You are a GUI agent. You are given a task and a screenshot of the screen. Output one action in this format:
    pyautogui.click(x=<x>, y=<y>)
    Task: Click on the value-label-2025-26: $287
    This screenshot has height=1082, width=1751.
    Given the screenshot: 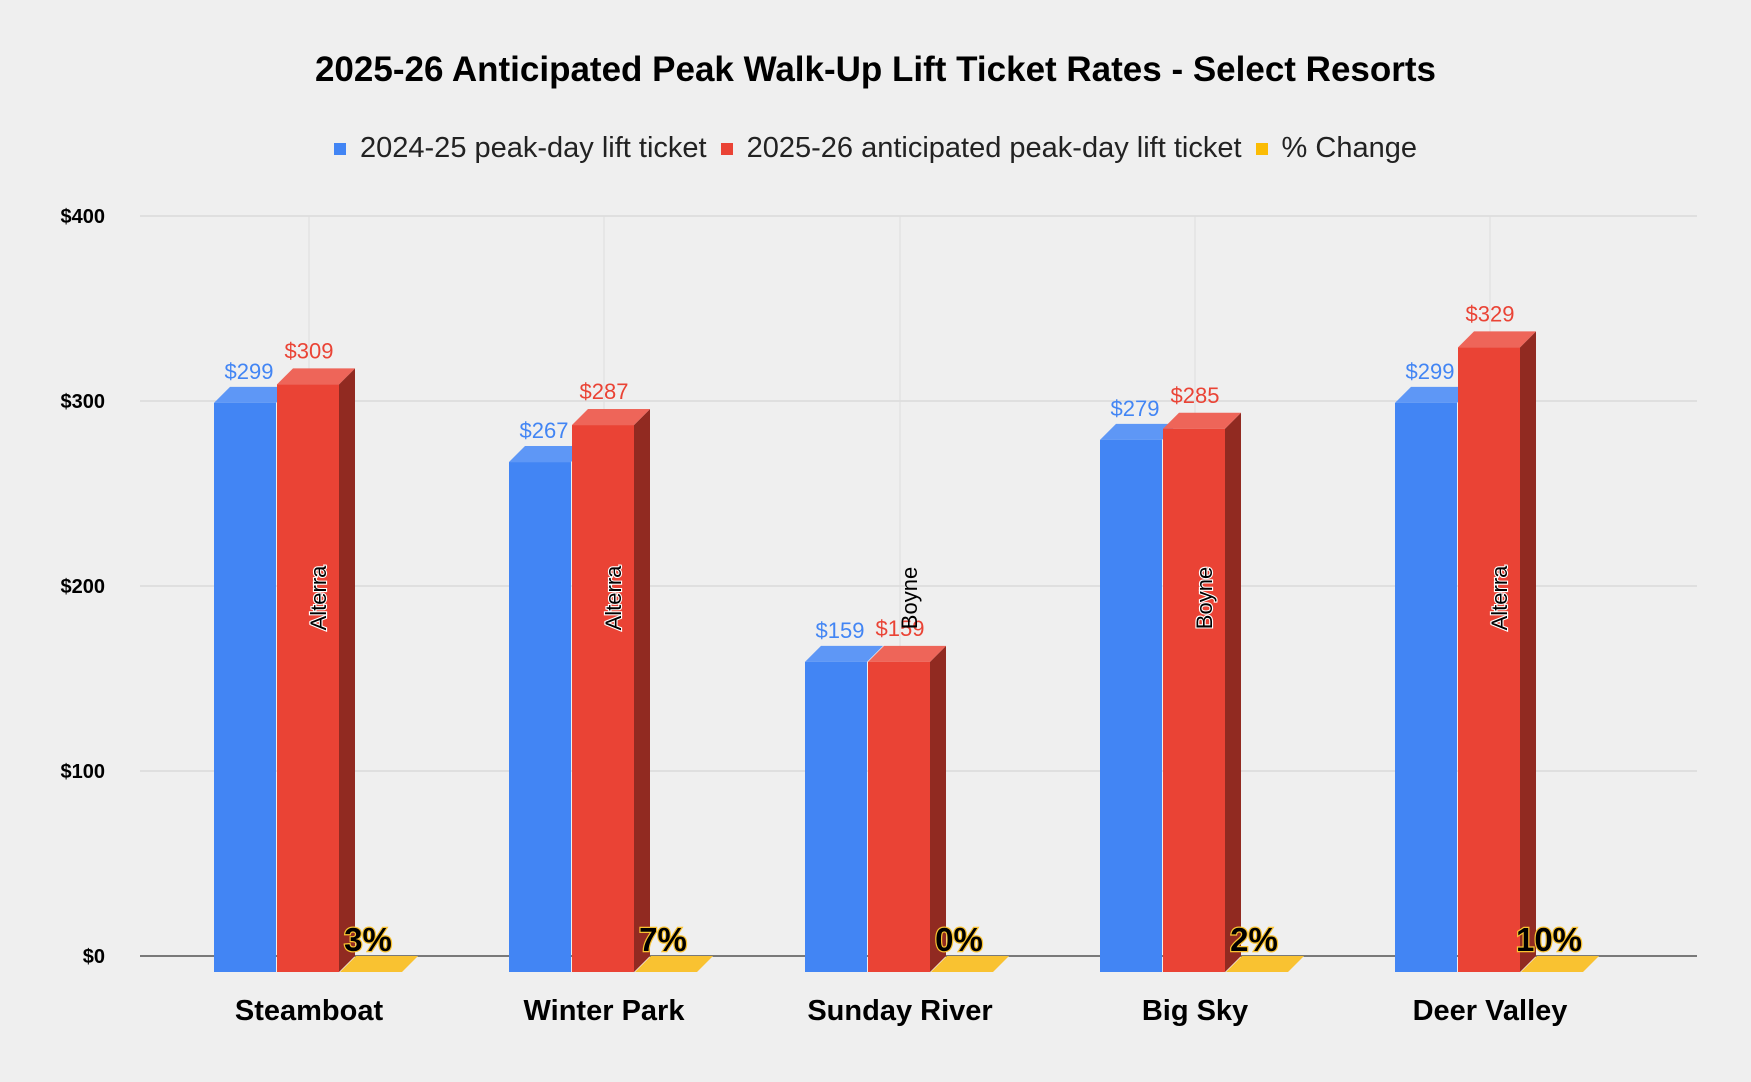 What is the action you would take?
    pyautogui.click(x=604, y=391)
    